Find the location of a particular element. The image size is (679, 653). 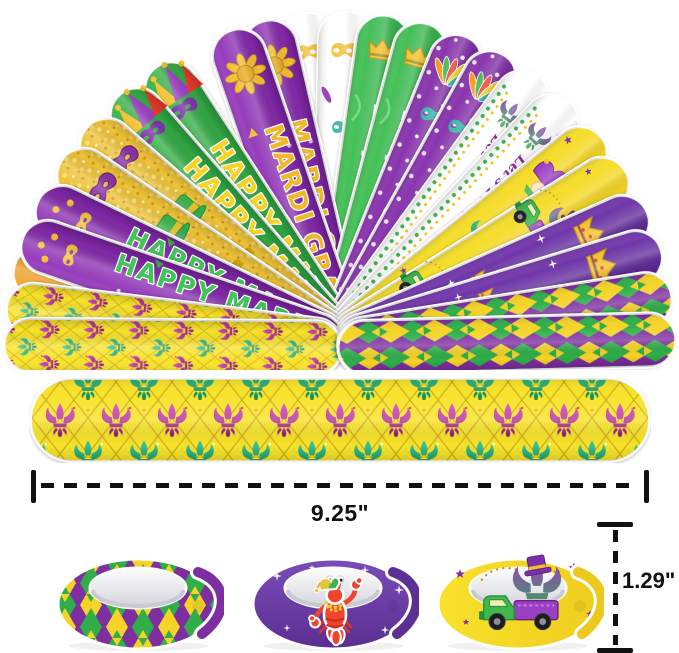

height-measurement-label: 1.29" is located at coordinates (649, 580).